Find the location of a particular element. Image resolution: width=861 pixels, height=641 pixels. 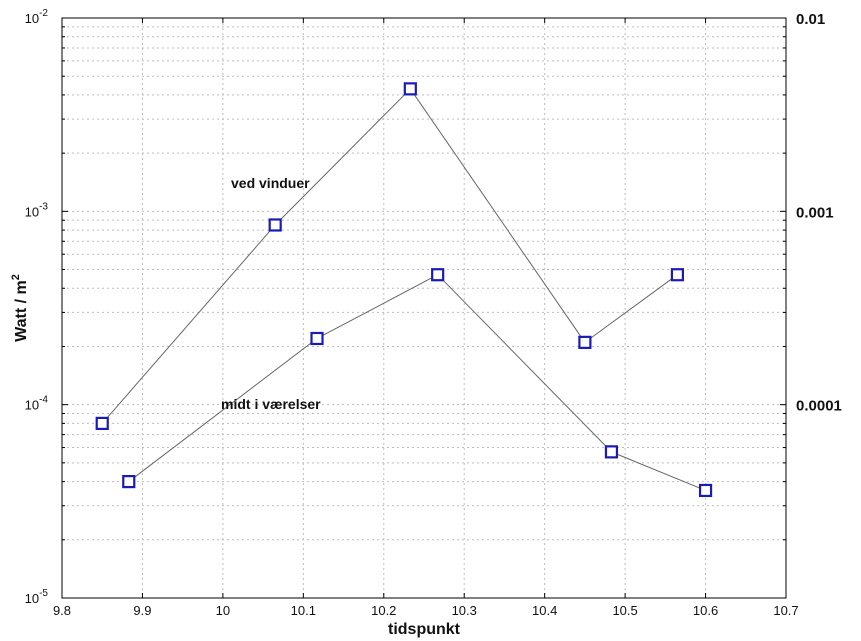

y-tick-exponent: -2 is located at coordinates (43, 13).